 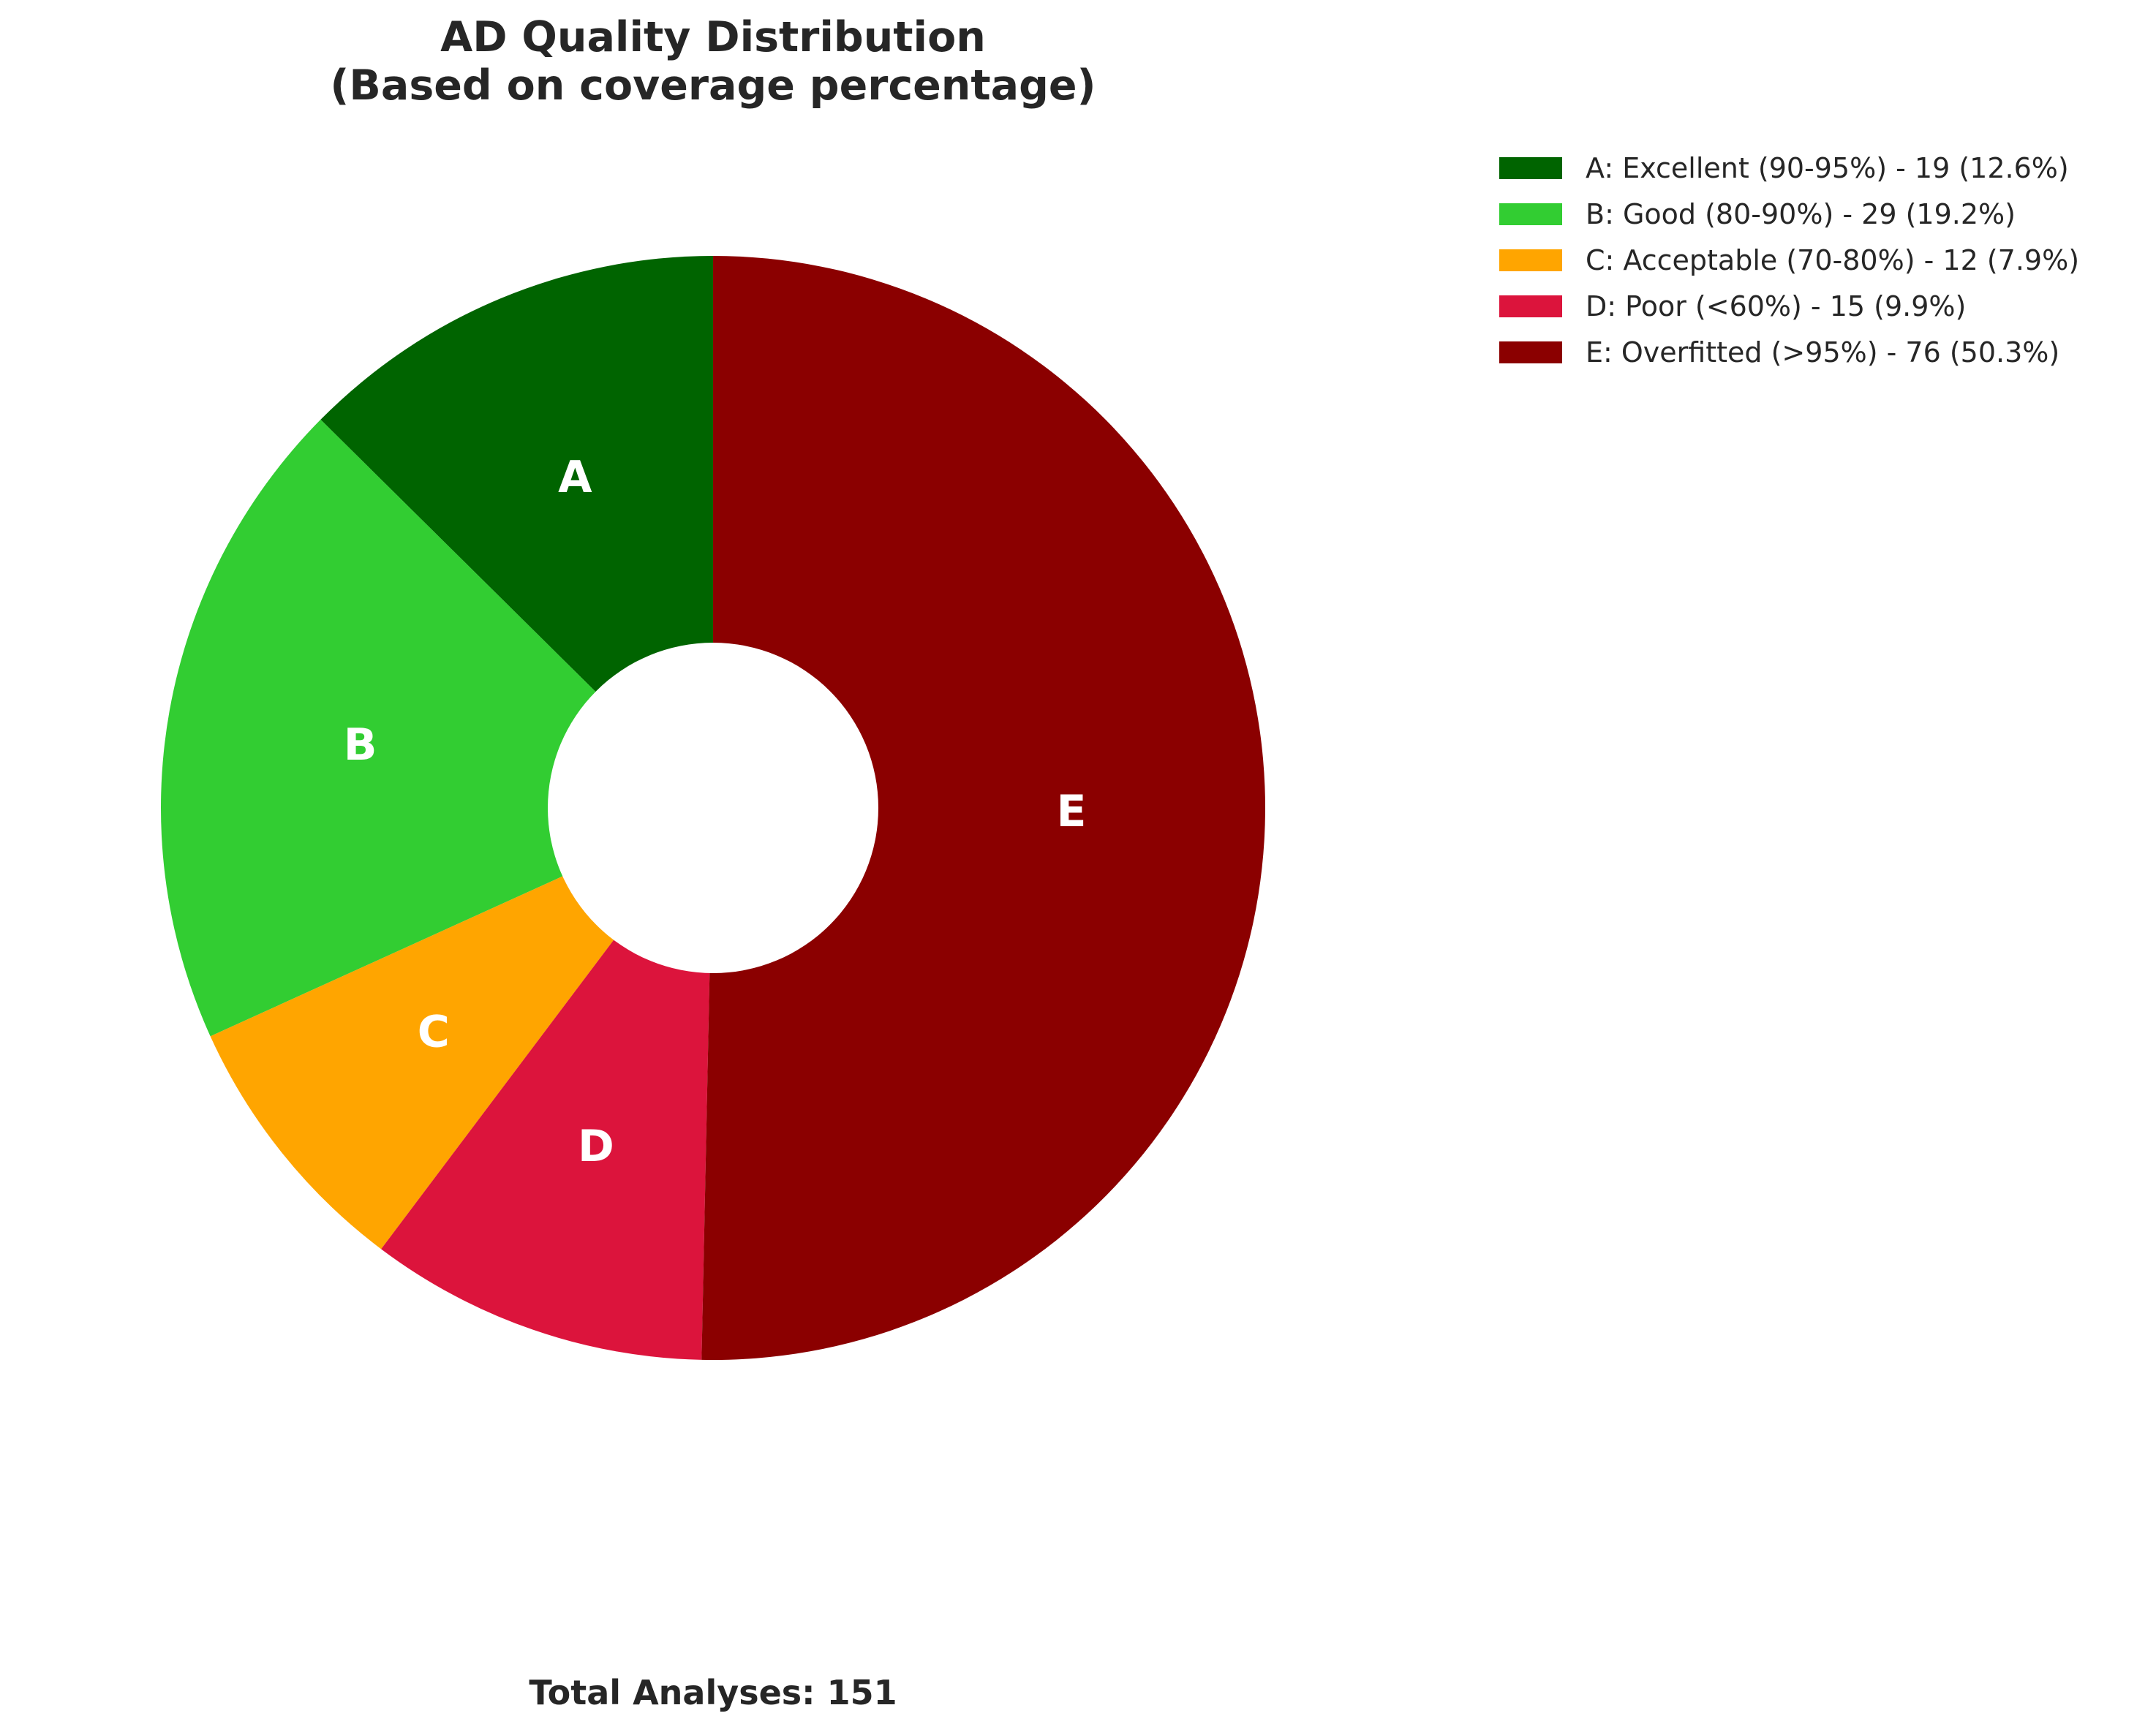 I want to click on legend-item-c: C: Acceptable (70-80%) - 12 (7.9%), so click(x=1789, y=260).